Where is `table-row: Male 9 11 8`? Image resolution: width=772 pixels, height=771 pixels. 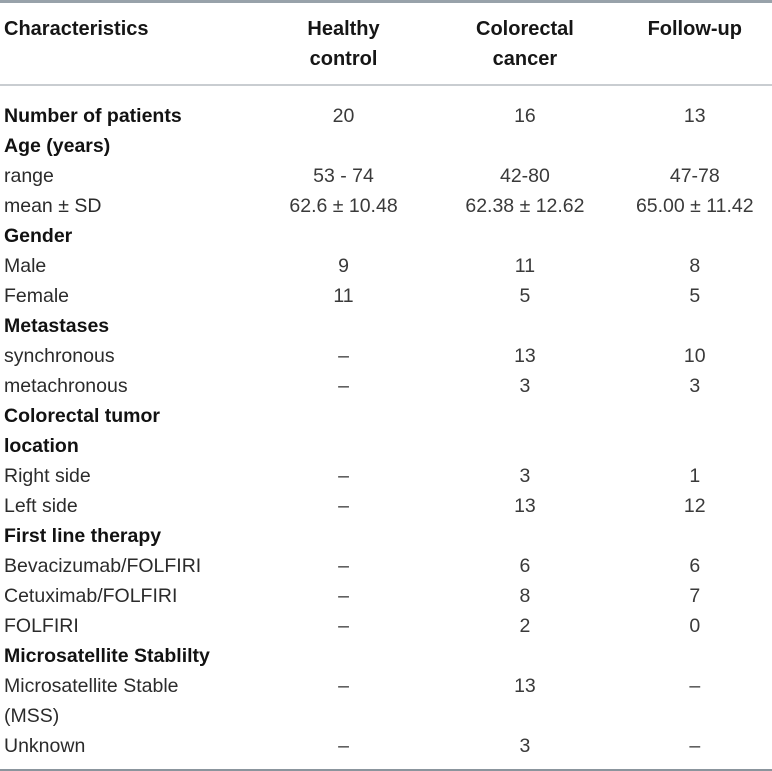 table-row: Male 9 11 8 is located at coordinates (386, 266).